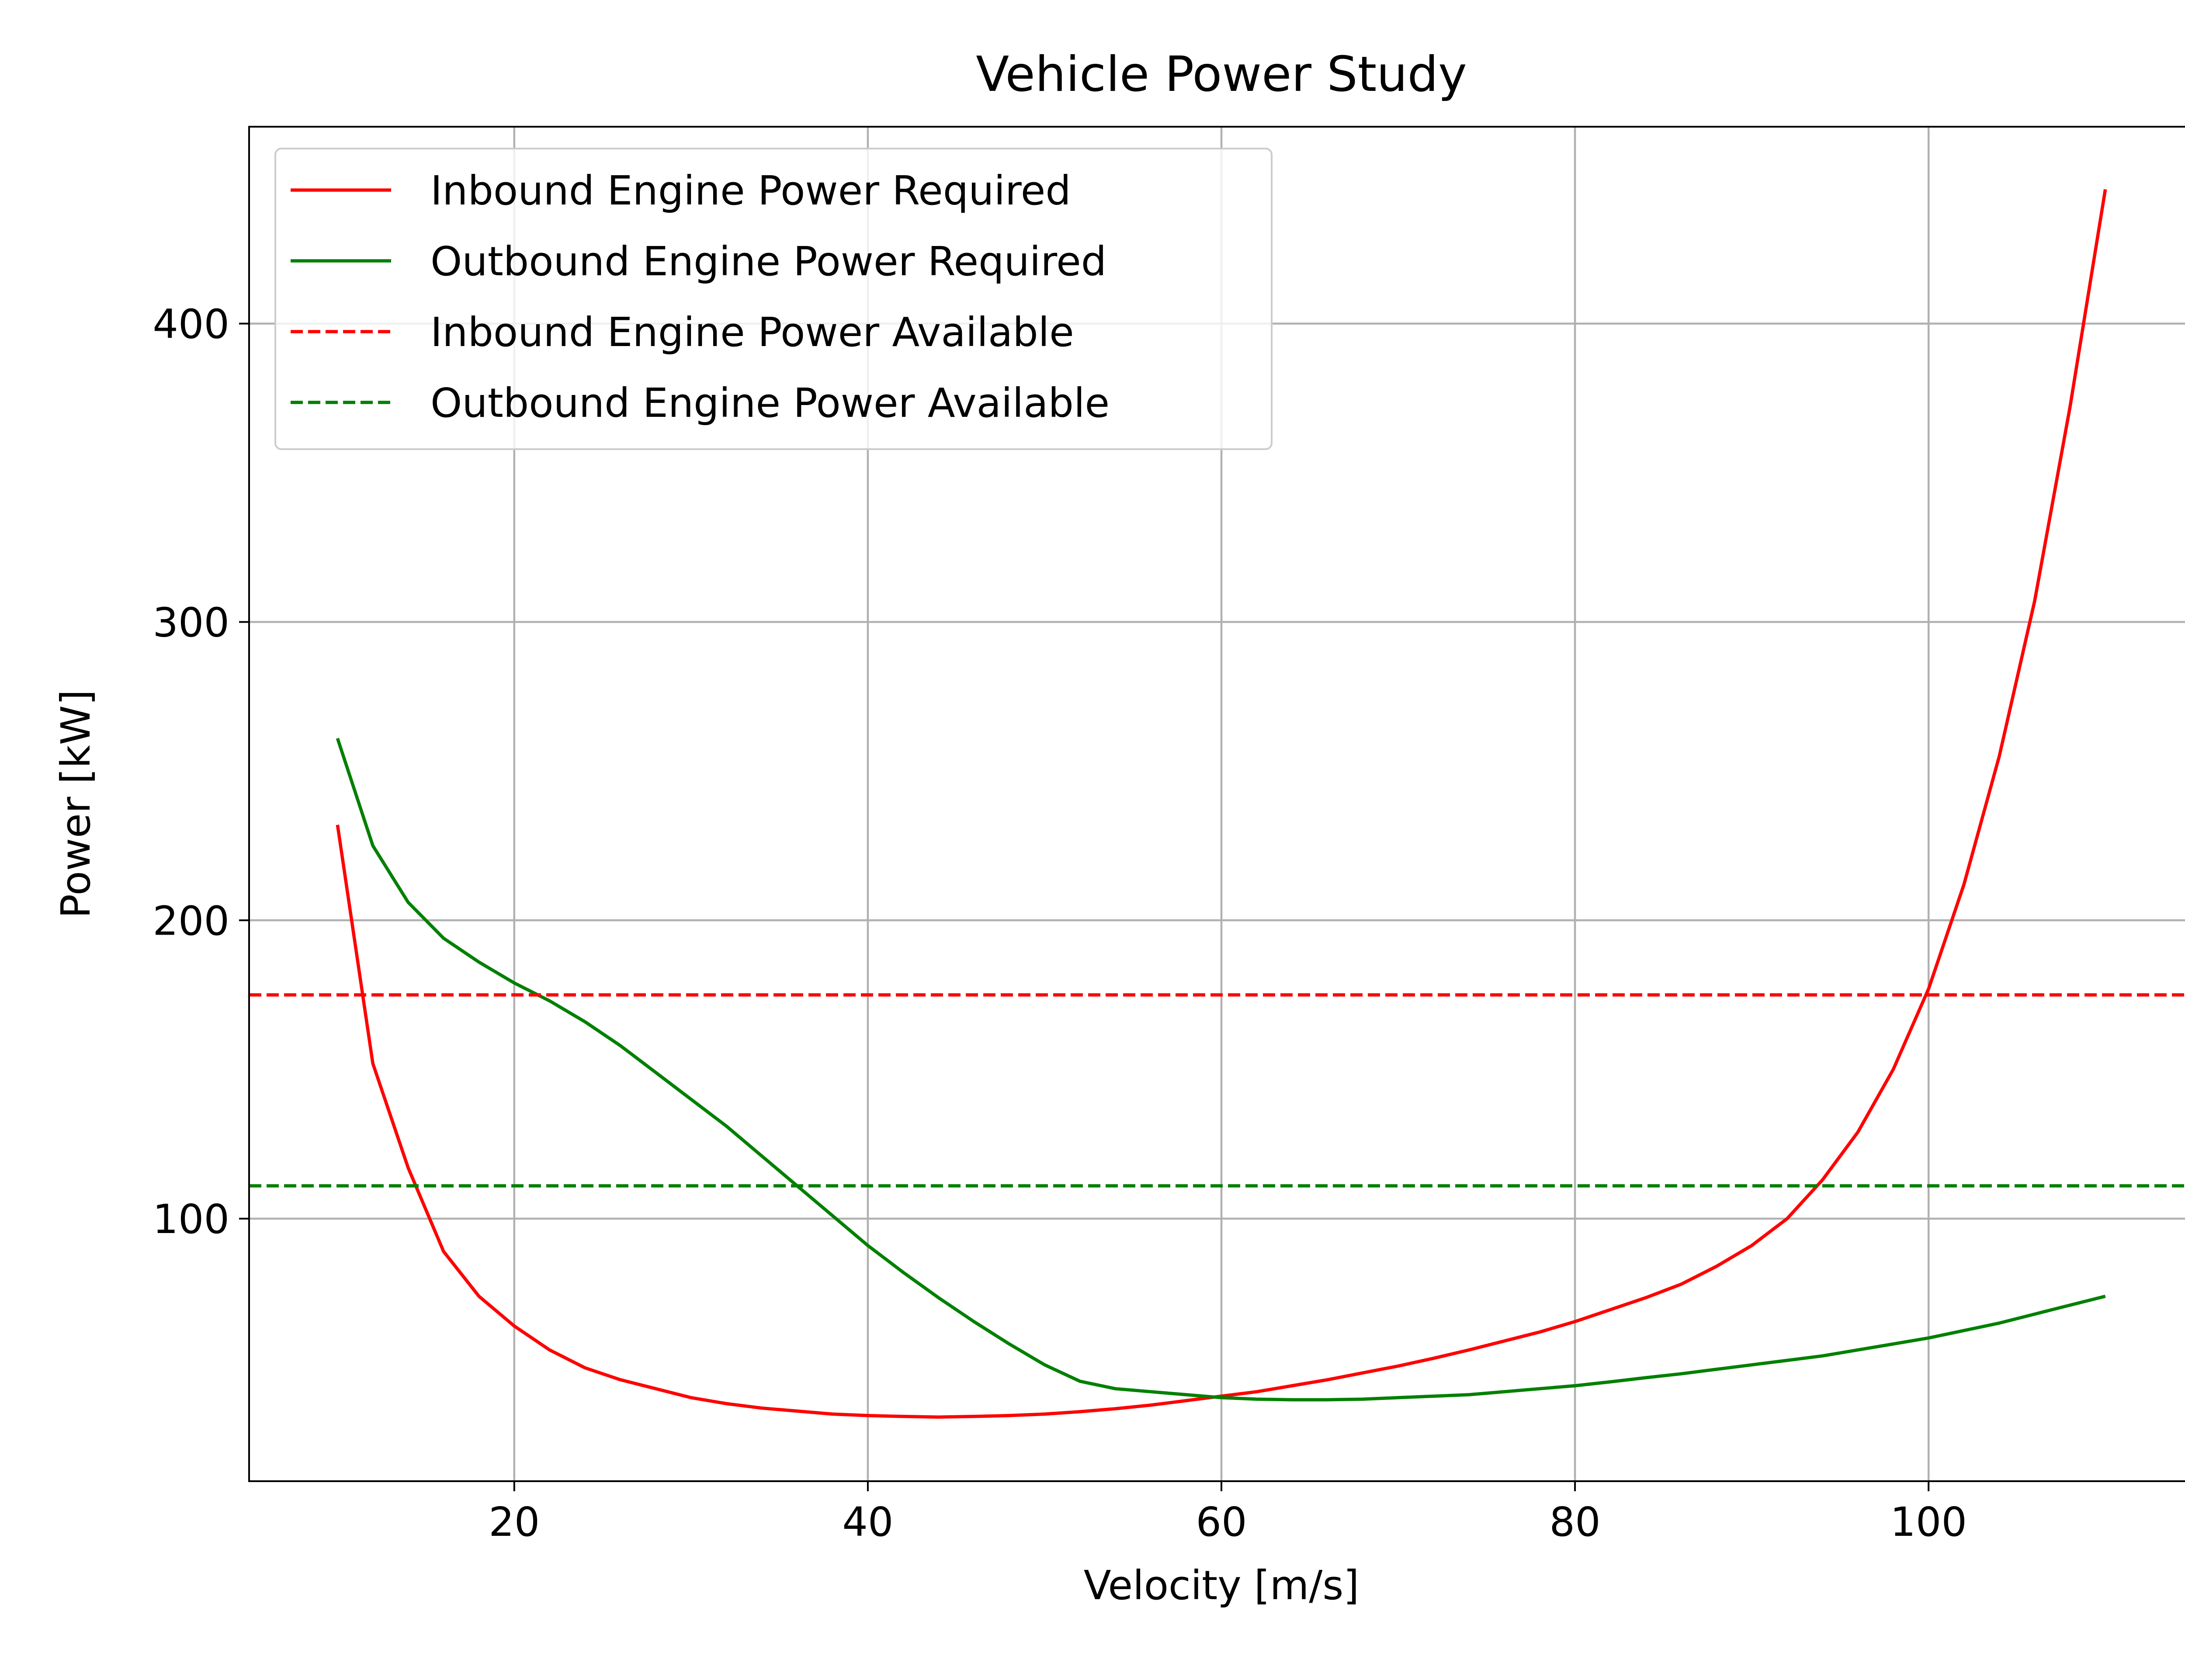 The width and height of the screenshot is (2185, 1680). I want to click on legend-label-4: Outbound Engine Power Available, so click(770, 403).